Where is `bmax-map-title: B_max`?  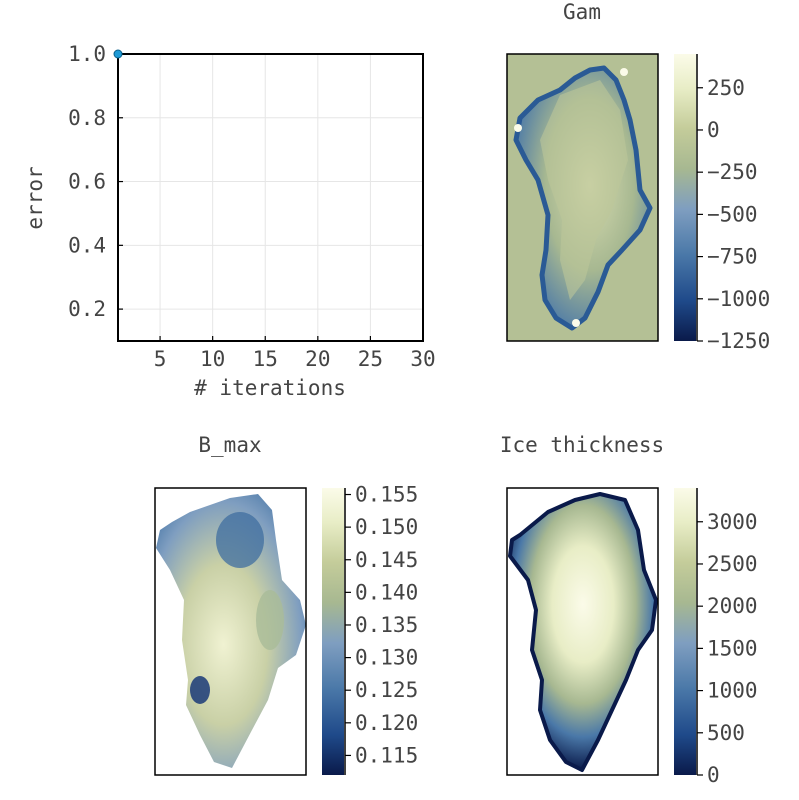
bmax-map-title: B_max is located at coordinates (229, 445).